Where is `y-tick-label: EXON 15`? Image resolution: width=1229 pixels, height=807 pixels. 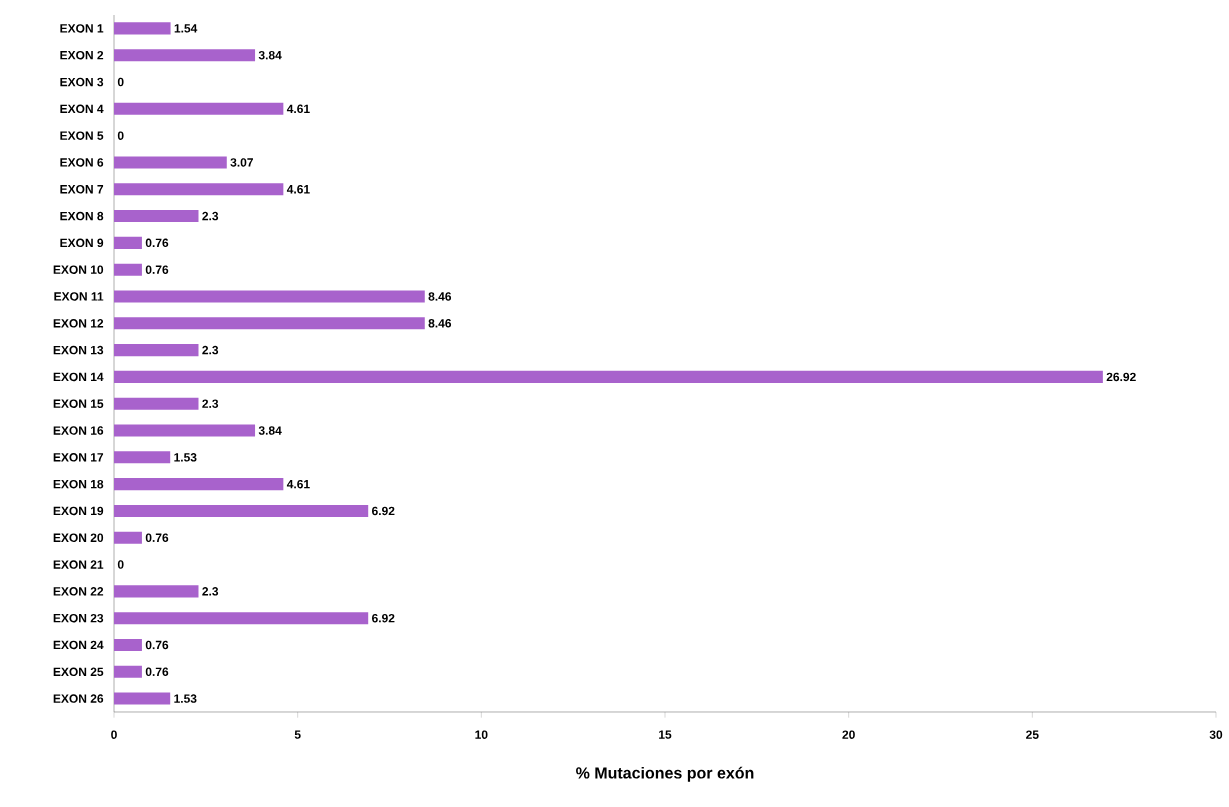 y-tick-label: EXON 15 is located at coordinates (78, 403).